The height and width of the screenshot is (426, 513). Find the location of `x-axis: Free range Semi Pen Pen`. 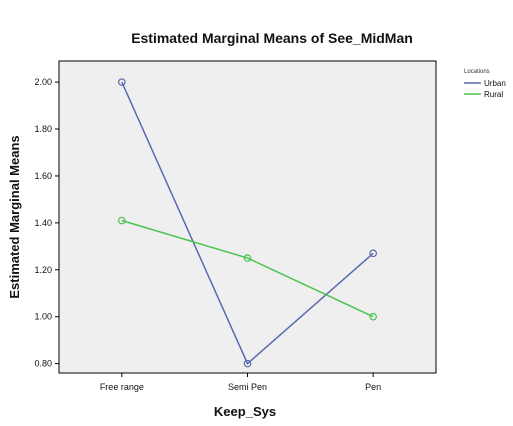

x-axis: Free range Semi Pen Pen is located at coordinates (240, 382).